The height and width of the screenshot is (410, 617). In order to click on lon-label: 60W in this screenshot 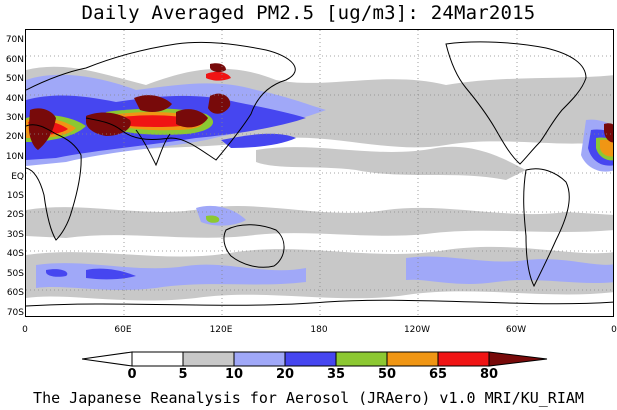, I will do `click(516, 330)`.